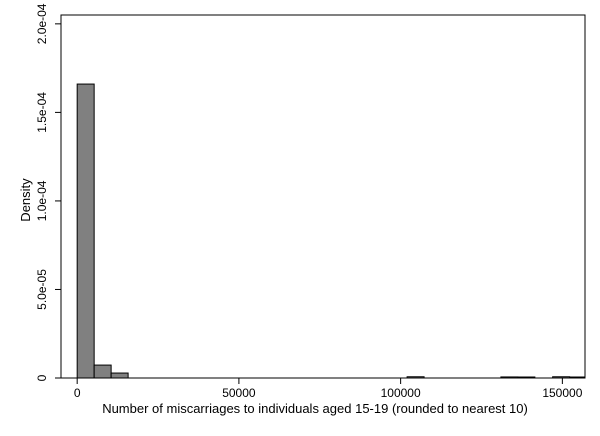 This screenshot has width=600, height=436. I want to click on y-tick-label-2: 1.0e-04, so click(42, 200).